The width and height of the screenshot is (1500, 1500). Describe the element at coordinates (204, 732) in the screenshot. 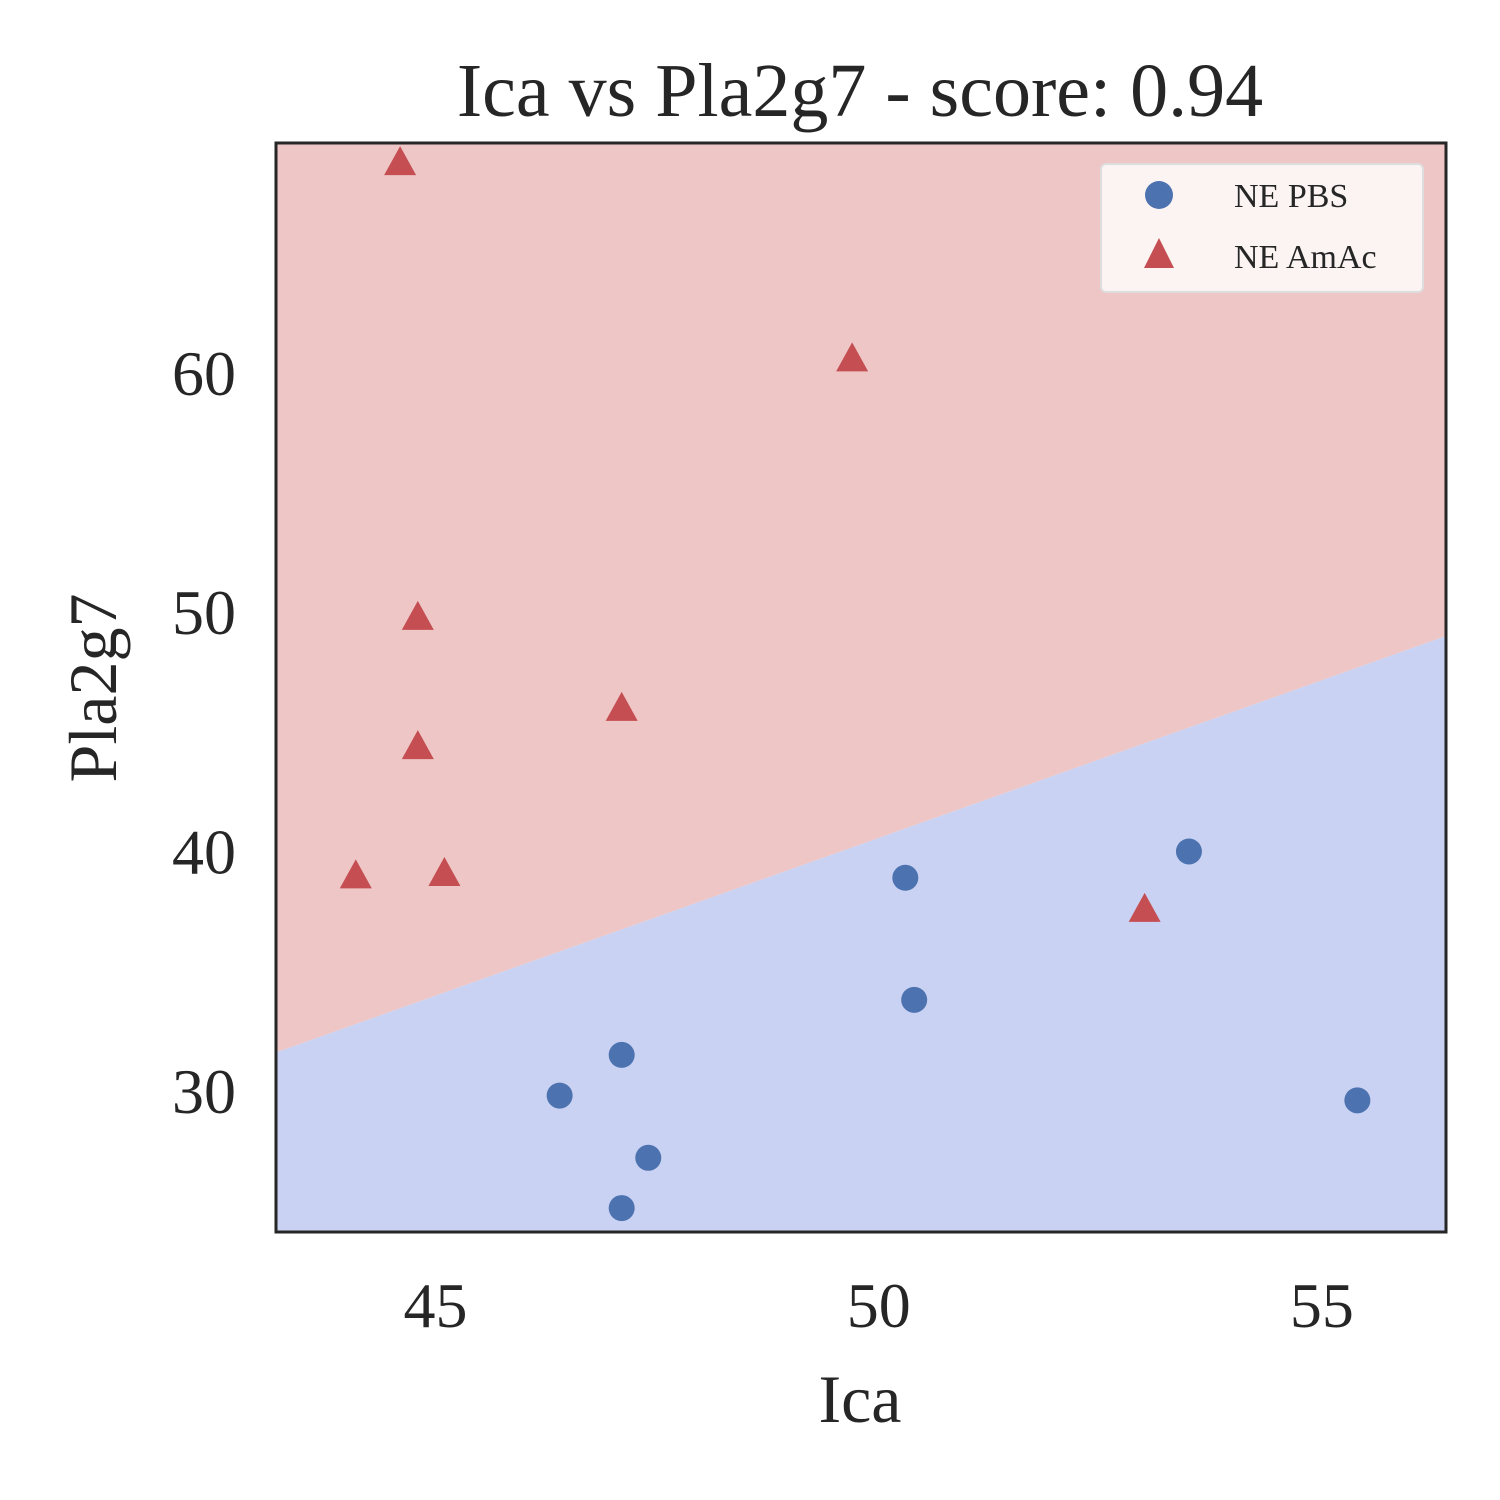

I see `y-tick-labels: 30 40 50 60` at that location.